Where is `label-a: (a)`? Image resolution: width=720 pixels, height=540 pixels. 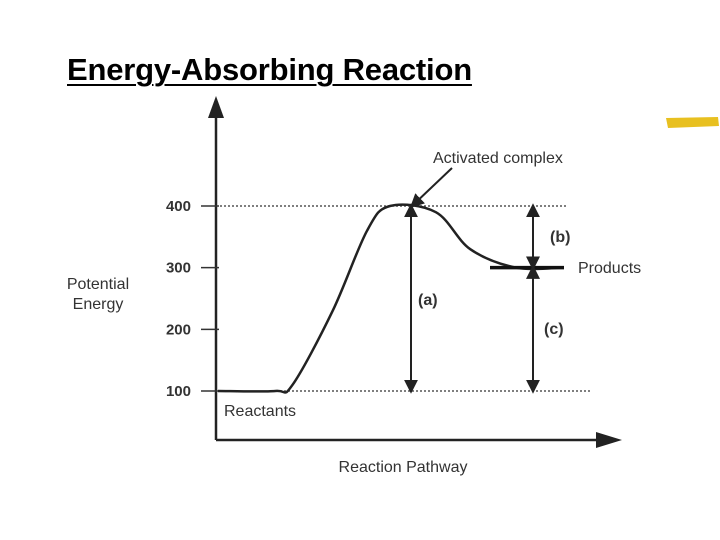 label-a: (a) is located at coordinates (428, 300).